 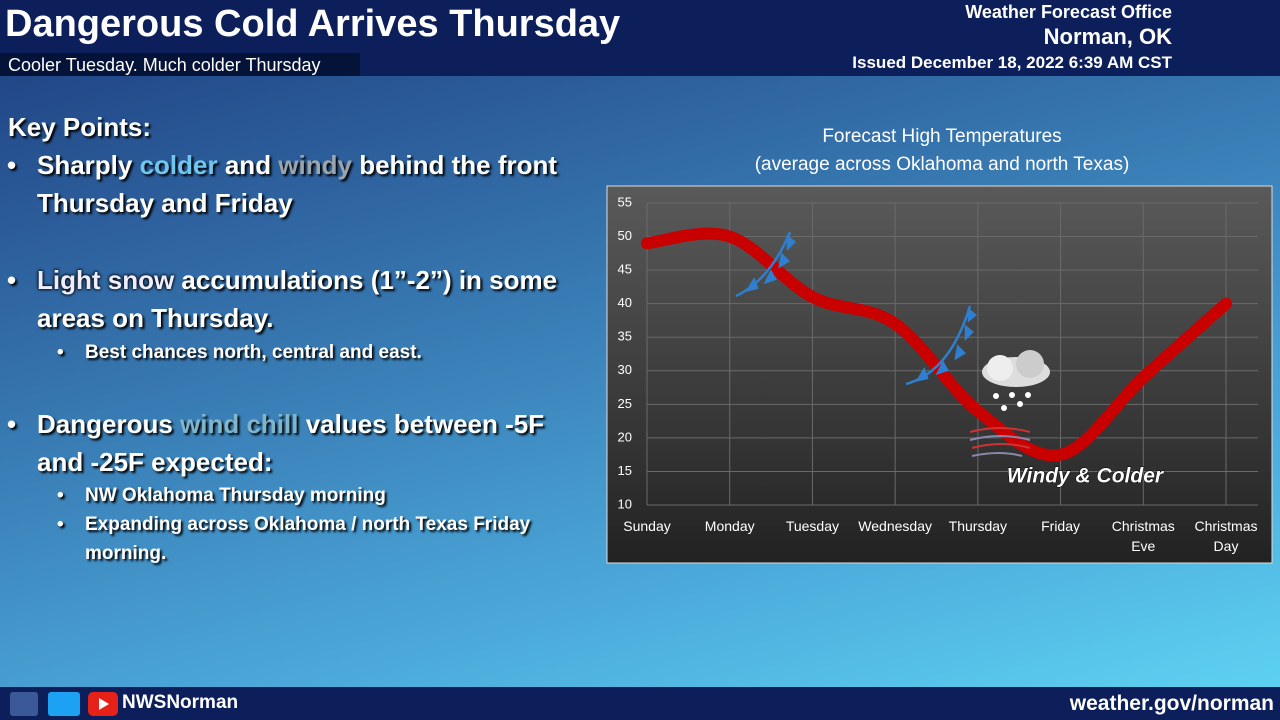 What do you see at coordinates (178, 165) in the screenshot?
I see `text: colder` at bounding box center [178, 165].